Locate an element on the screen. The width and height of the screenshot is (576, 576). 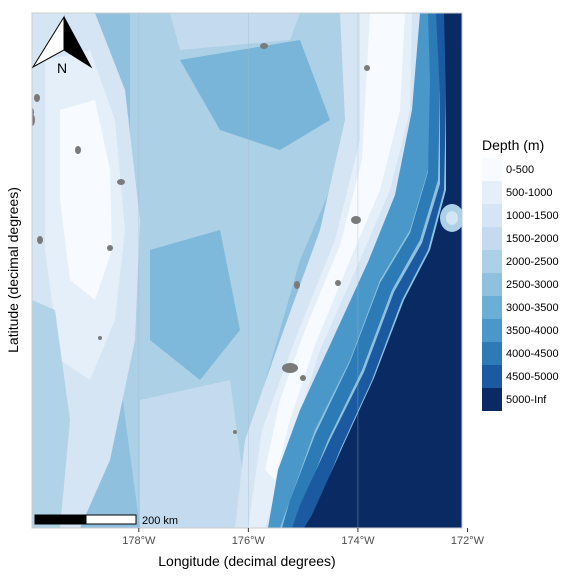
legend-label-8: 4000-4500 is located at coordinates (532, 354).